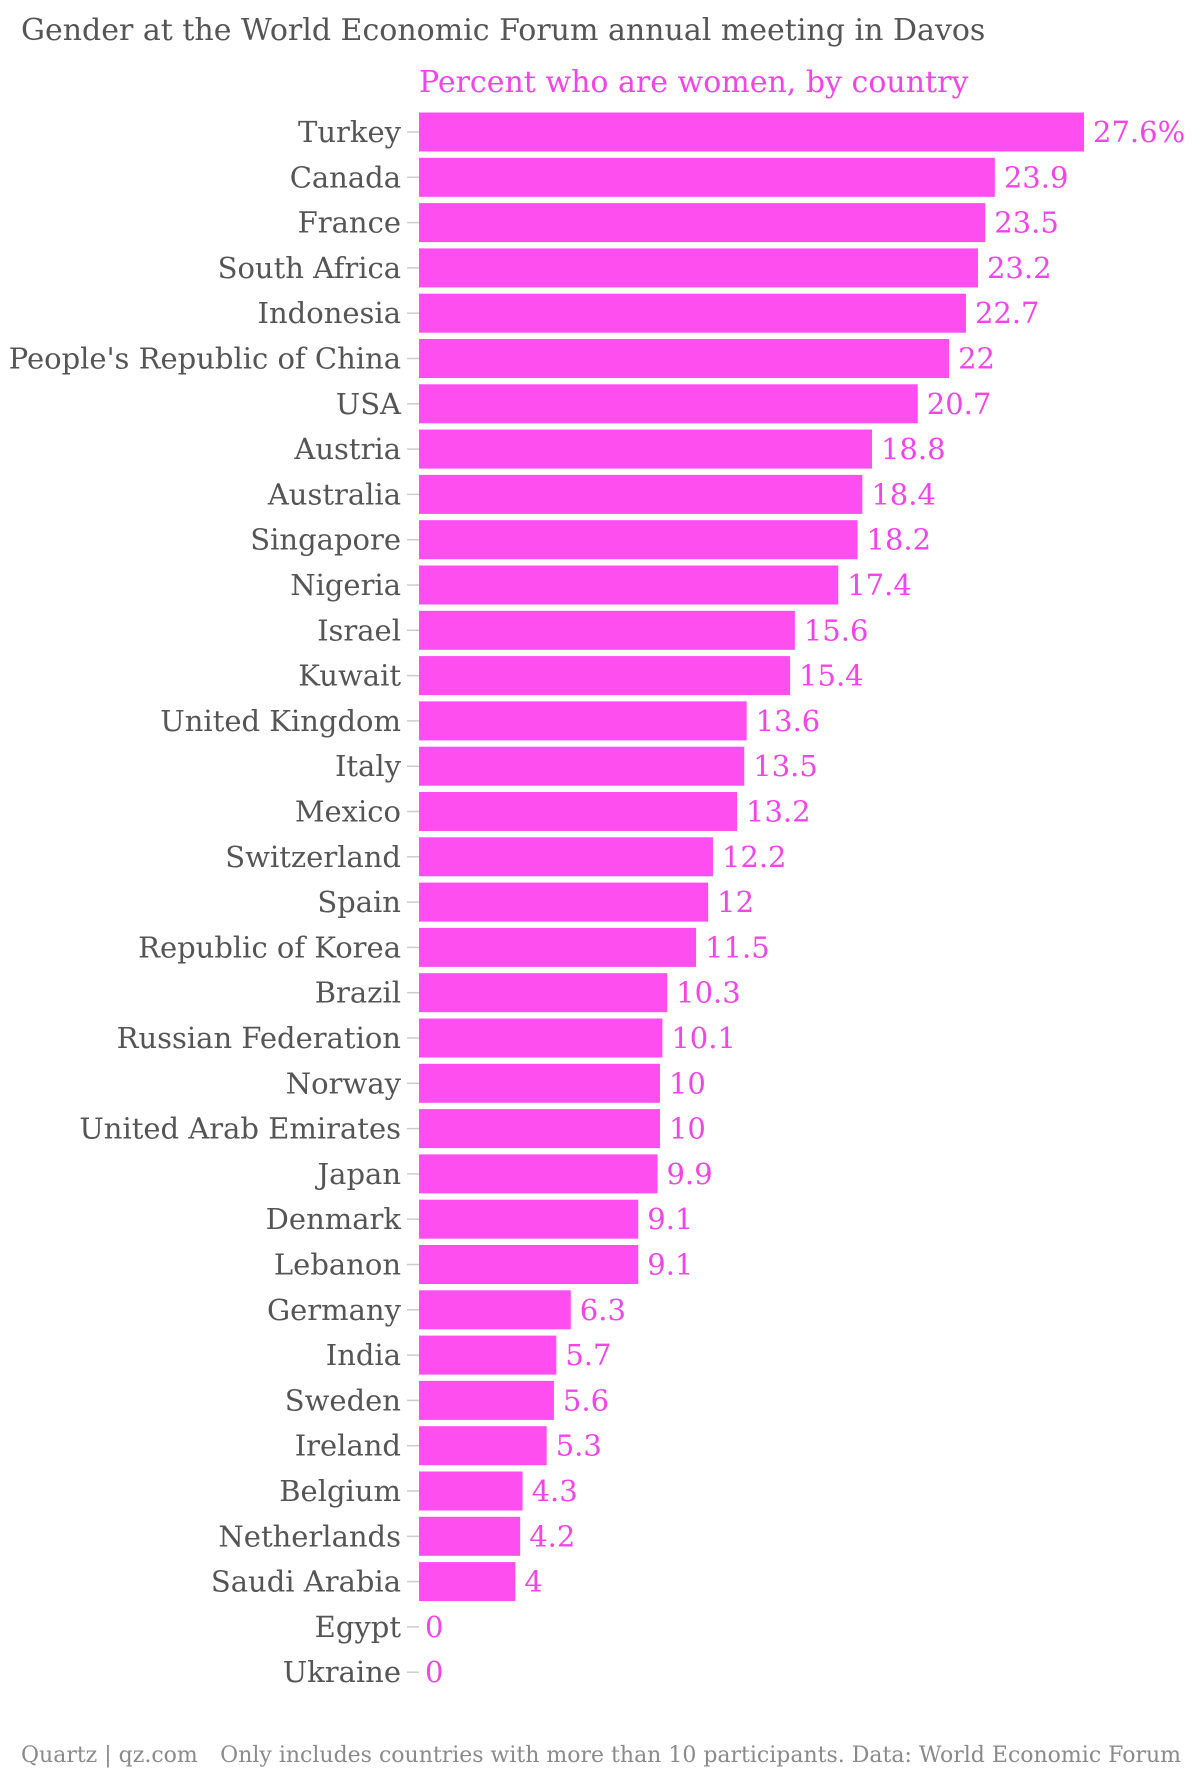 This screenshot has width=1200, height=1774. Describe the element at coordinates (785, 766) in the screenshot. I see `value-label: 13.5` at that location.